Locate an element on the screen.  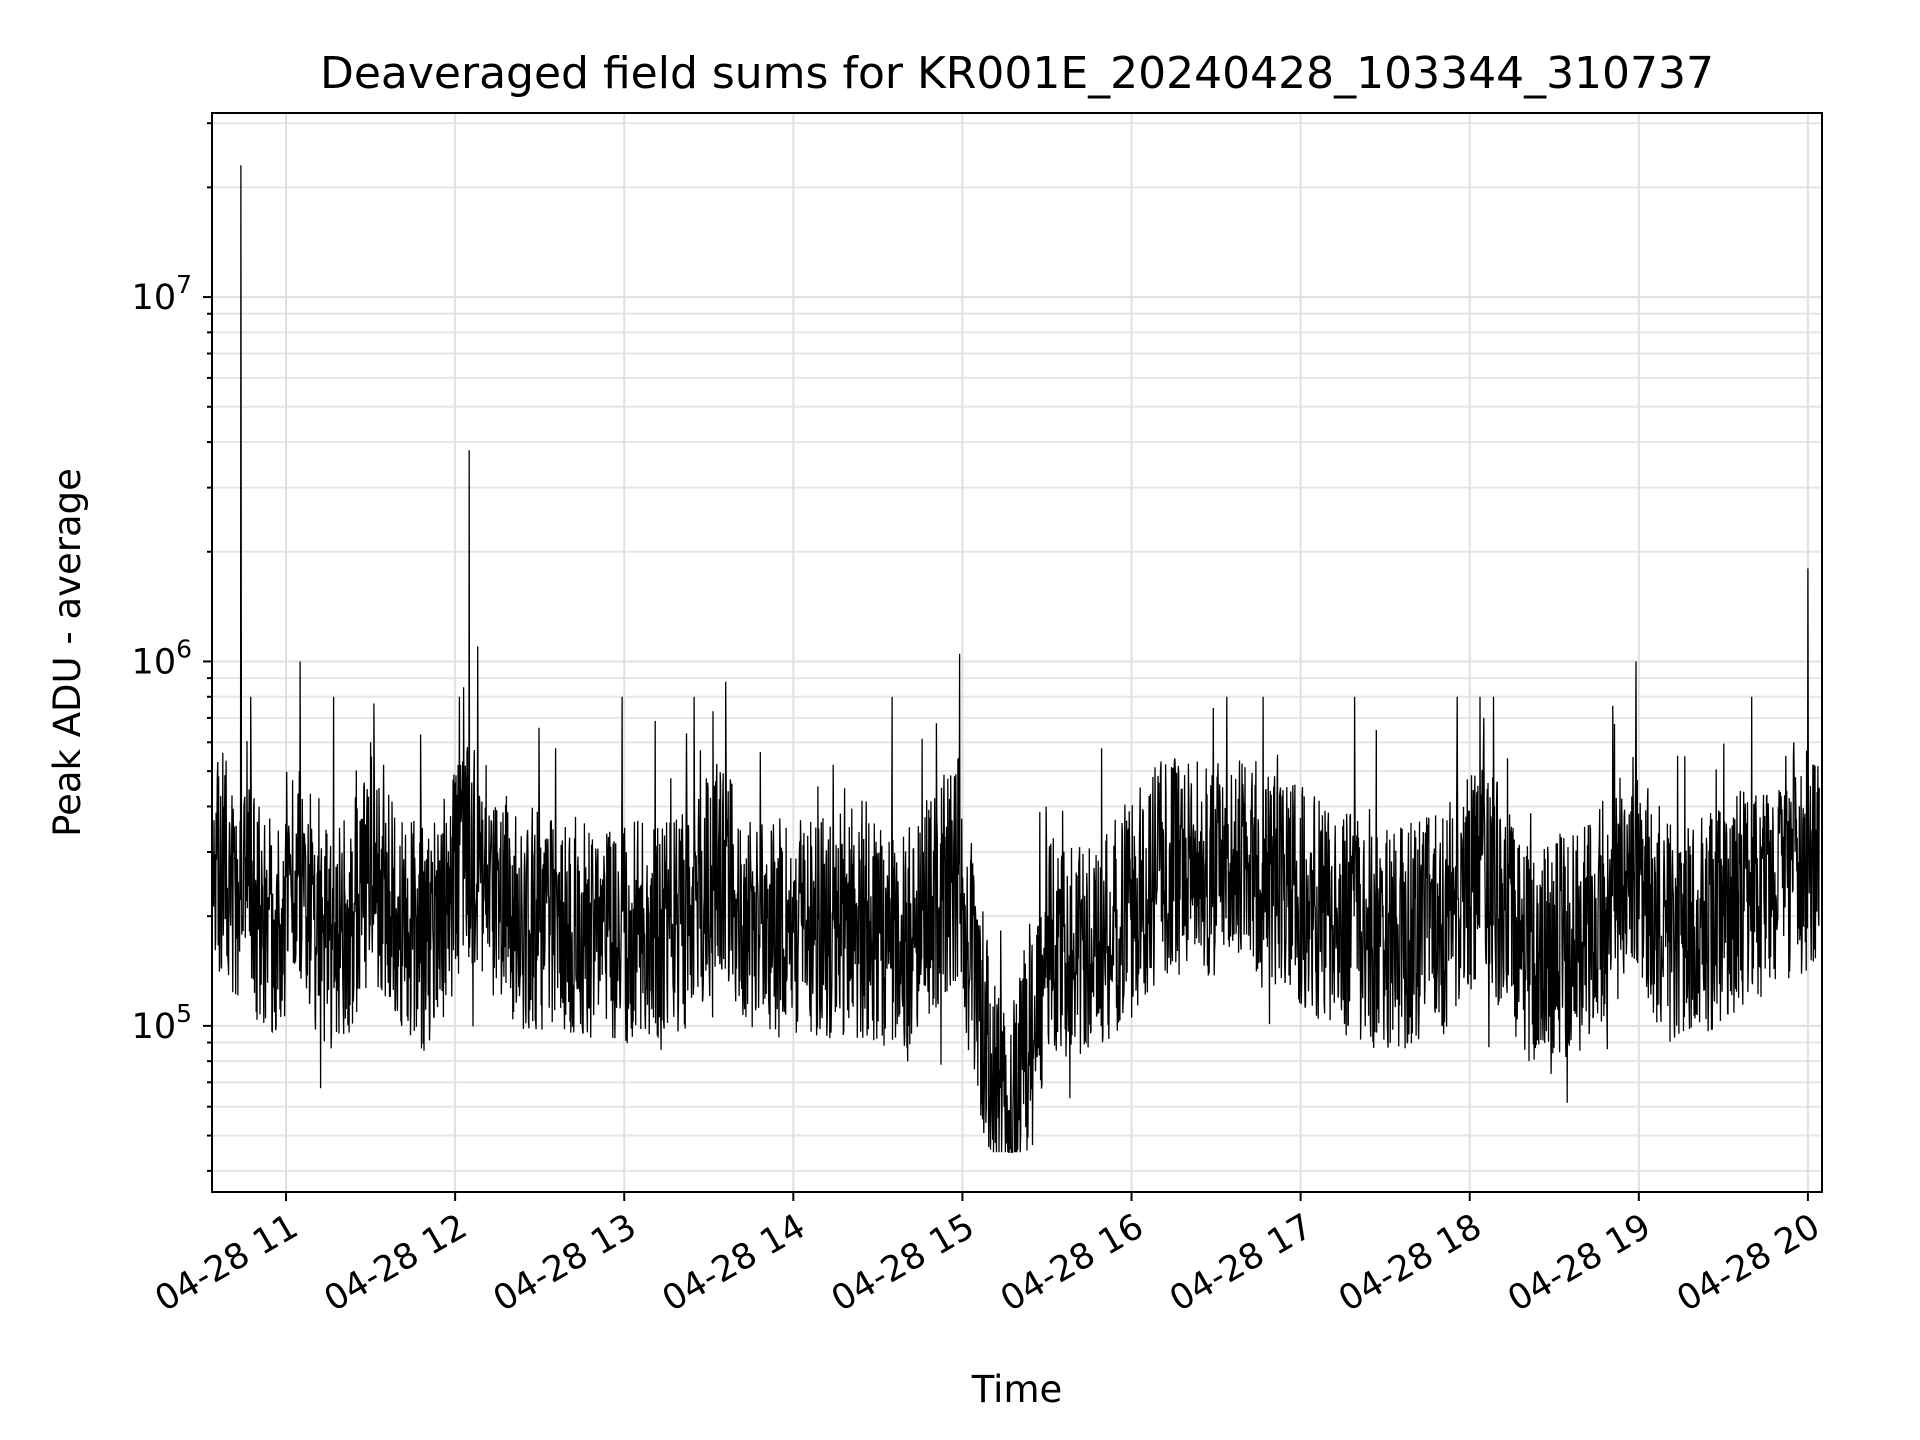
x-axis-label: Time is located at coordinates (1017, 1389).